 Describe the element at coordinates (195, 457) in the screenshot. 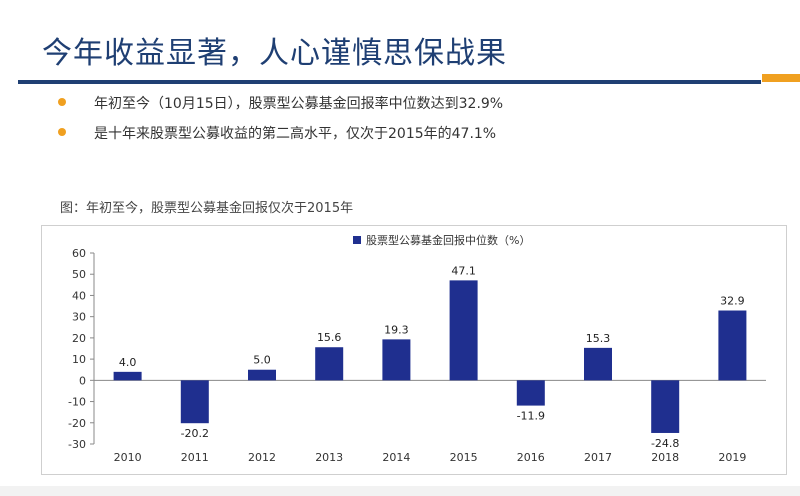

I see `x-tick-label: 2011` at that location.